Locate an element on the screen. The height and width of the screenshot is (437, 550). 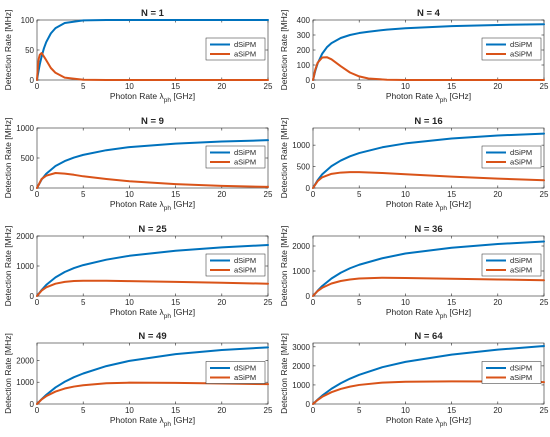
chart-title: N = 9 is located at coordinates (152, 121).